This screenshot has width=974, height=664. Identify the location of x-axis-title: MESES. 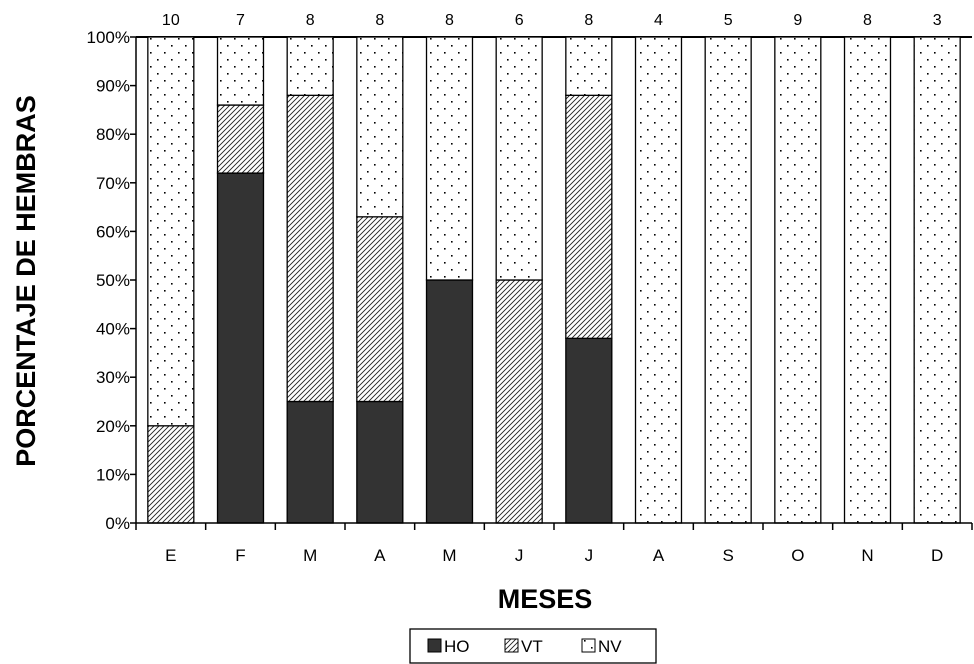
(545, 599).